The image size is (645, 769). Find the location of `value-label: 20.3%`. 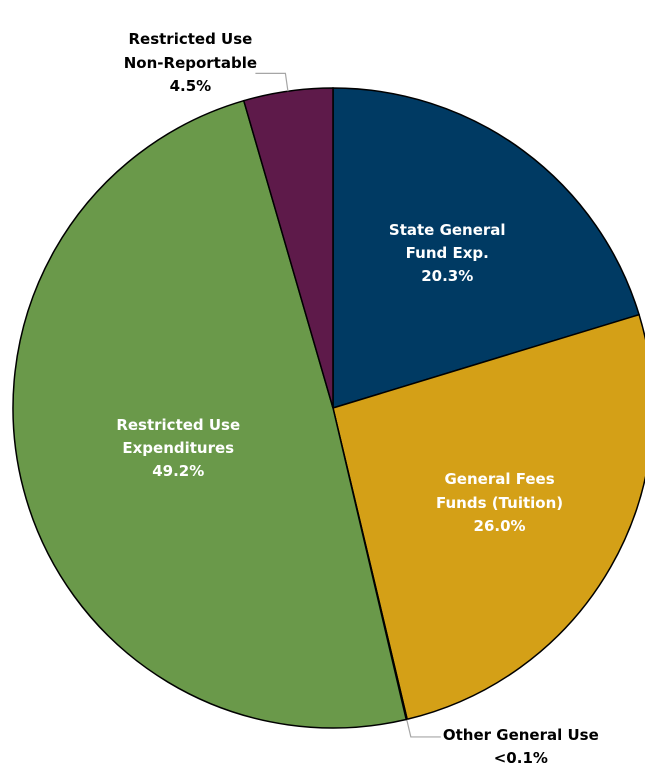

value-label: 20.3% is located at coordinates (447, 276).